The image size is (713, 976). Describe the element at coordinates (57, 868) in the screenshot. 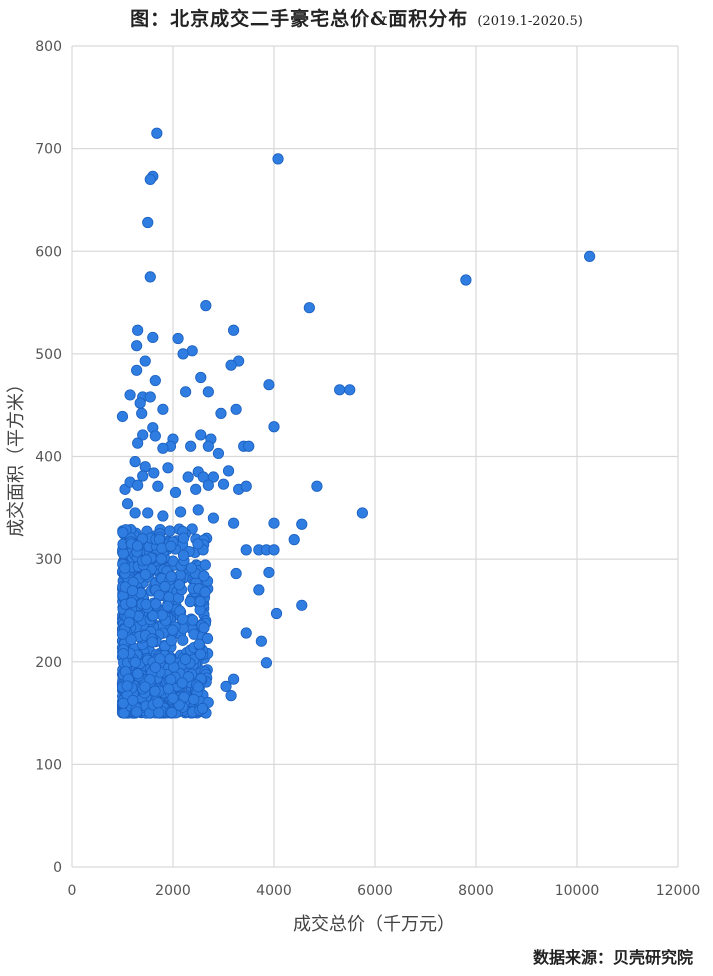

I see `y-tick-label: 0` at that location.